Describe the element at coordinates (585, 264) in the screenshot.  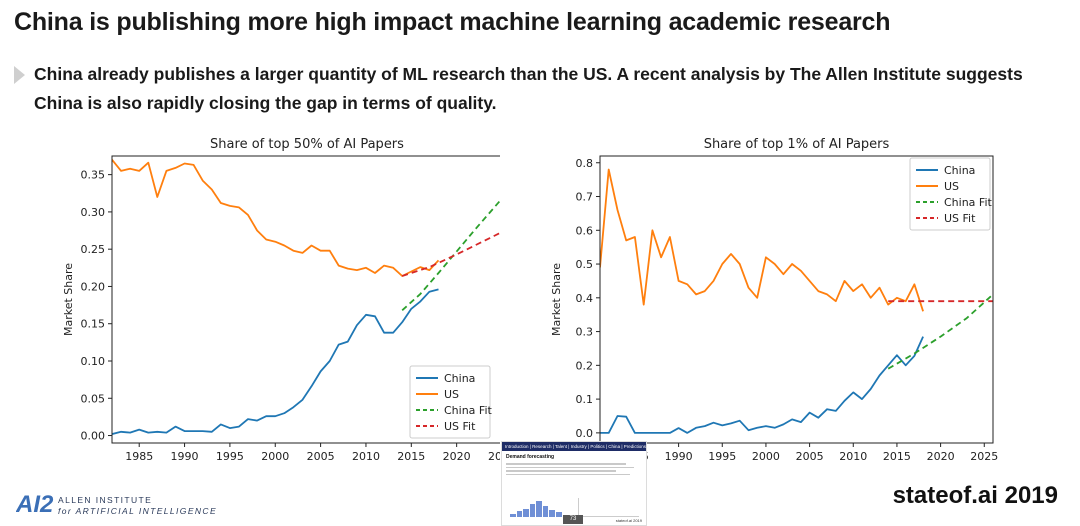
I see `y-tick-label: 0.5` at that location.